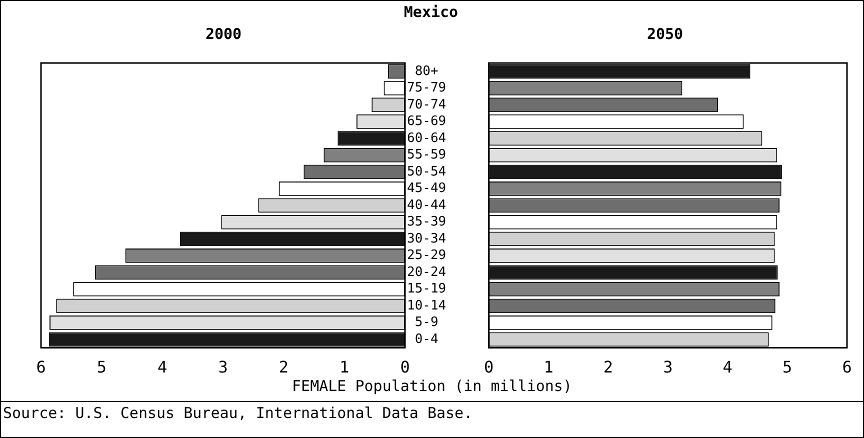  I want to click on y-tick-label: 30-34, so click(426, 238).